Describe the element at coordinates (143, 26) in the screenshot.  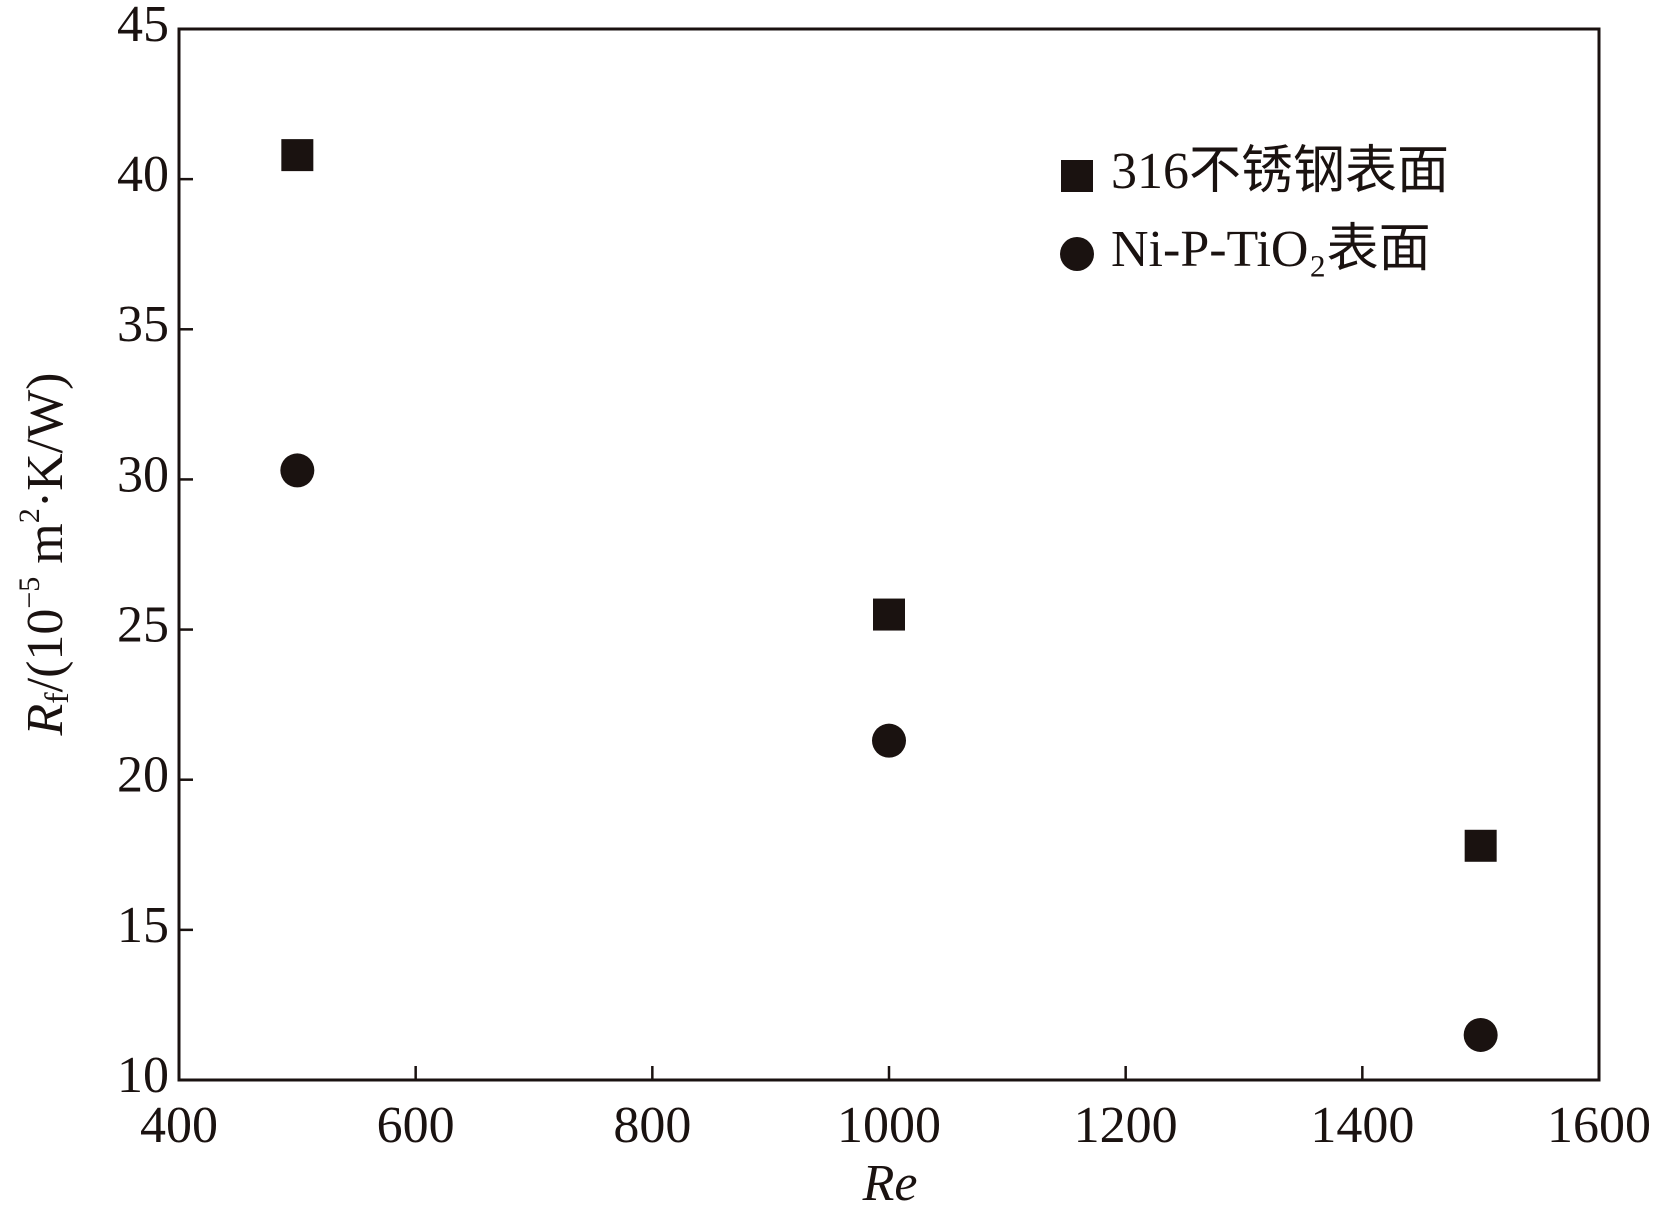
I see `y-tick-label: 45` at that location.